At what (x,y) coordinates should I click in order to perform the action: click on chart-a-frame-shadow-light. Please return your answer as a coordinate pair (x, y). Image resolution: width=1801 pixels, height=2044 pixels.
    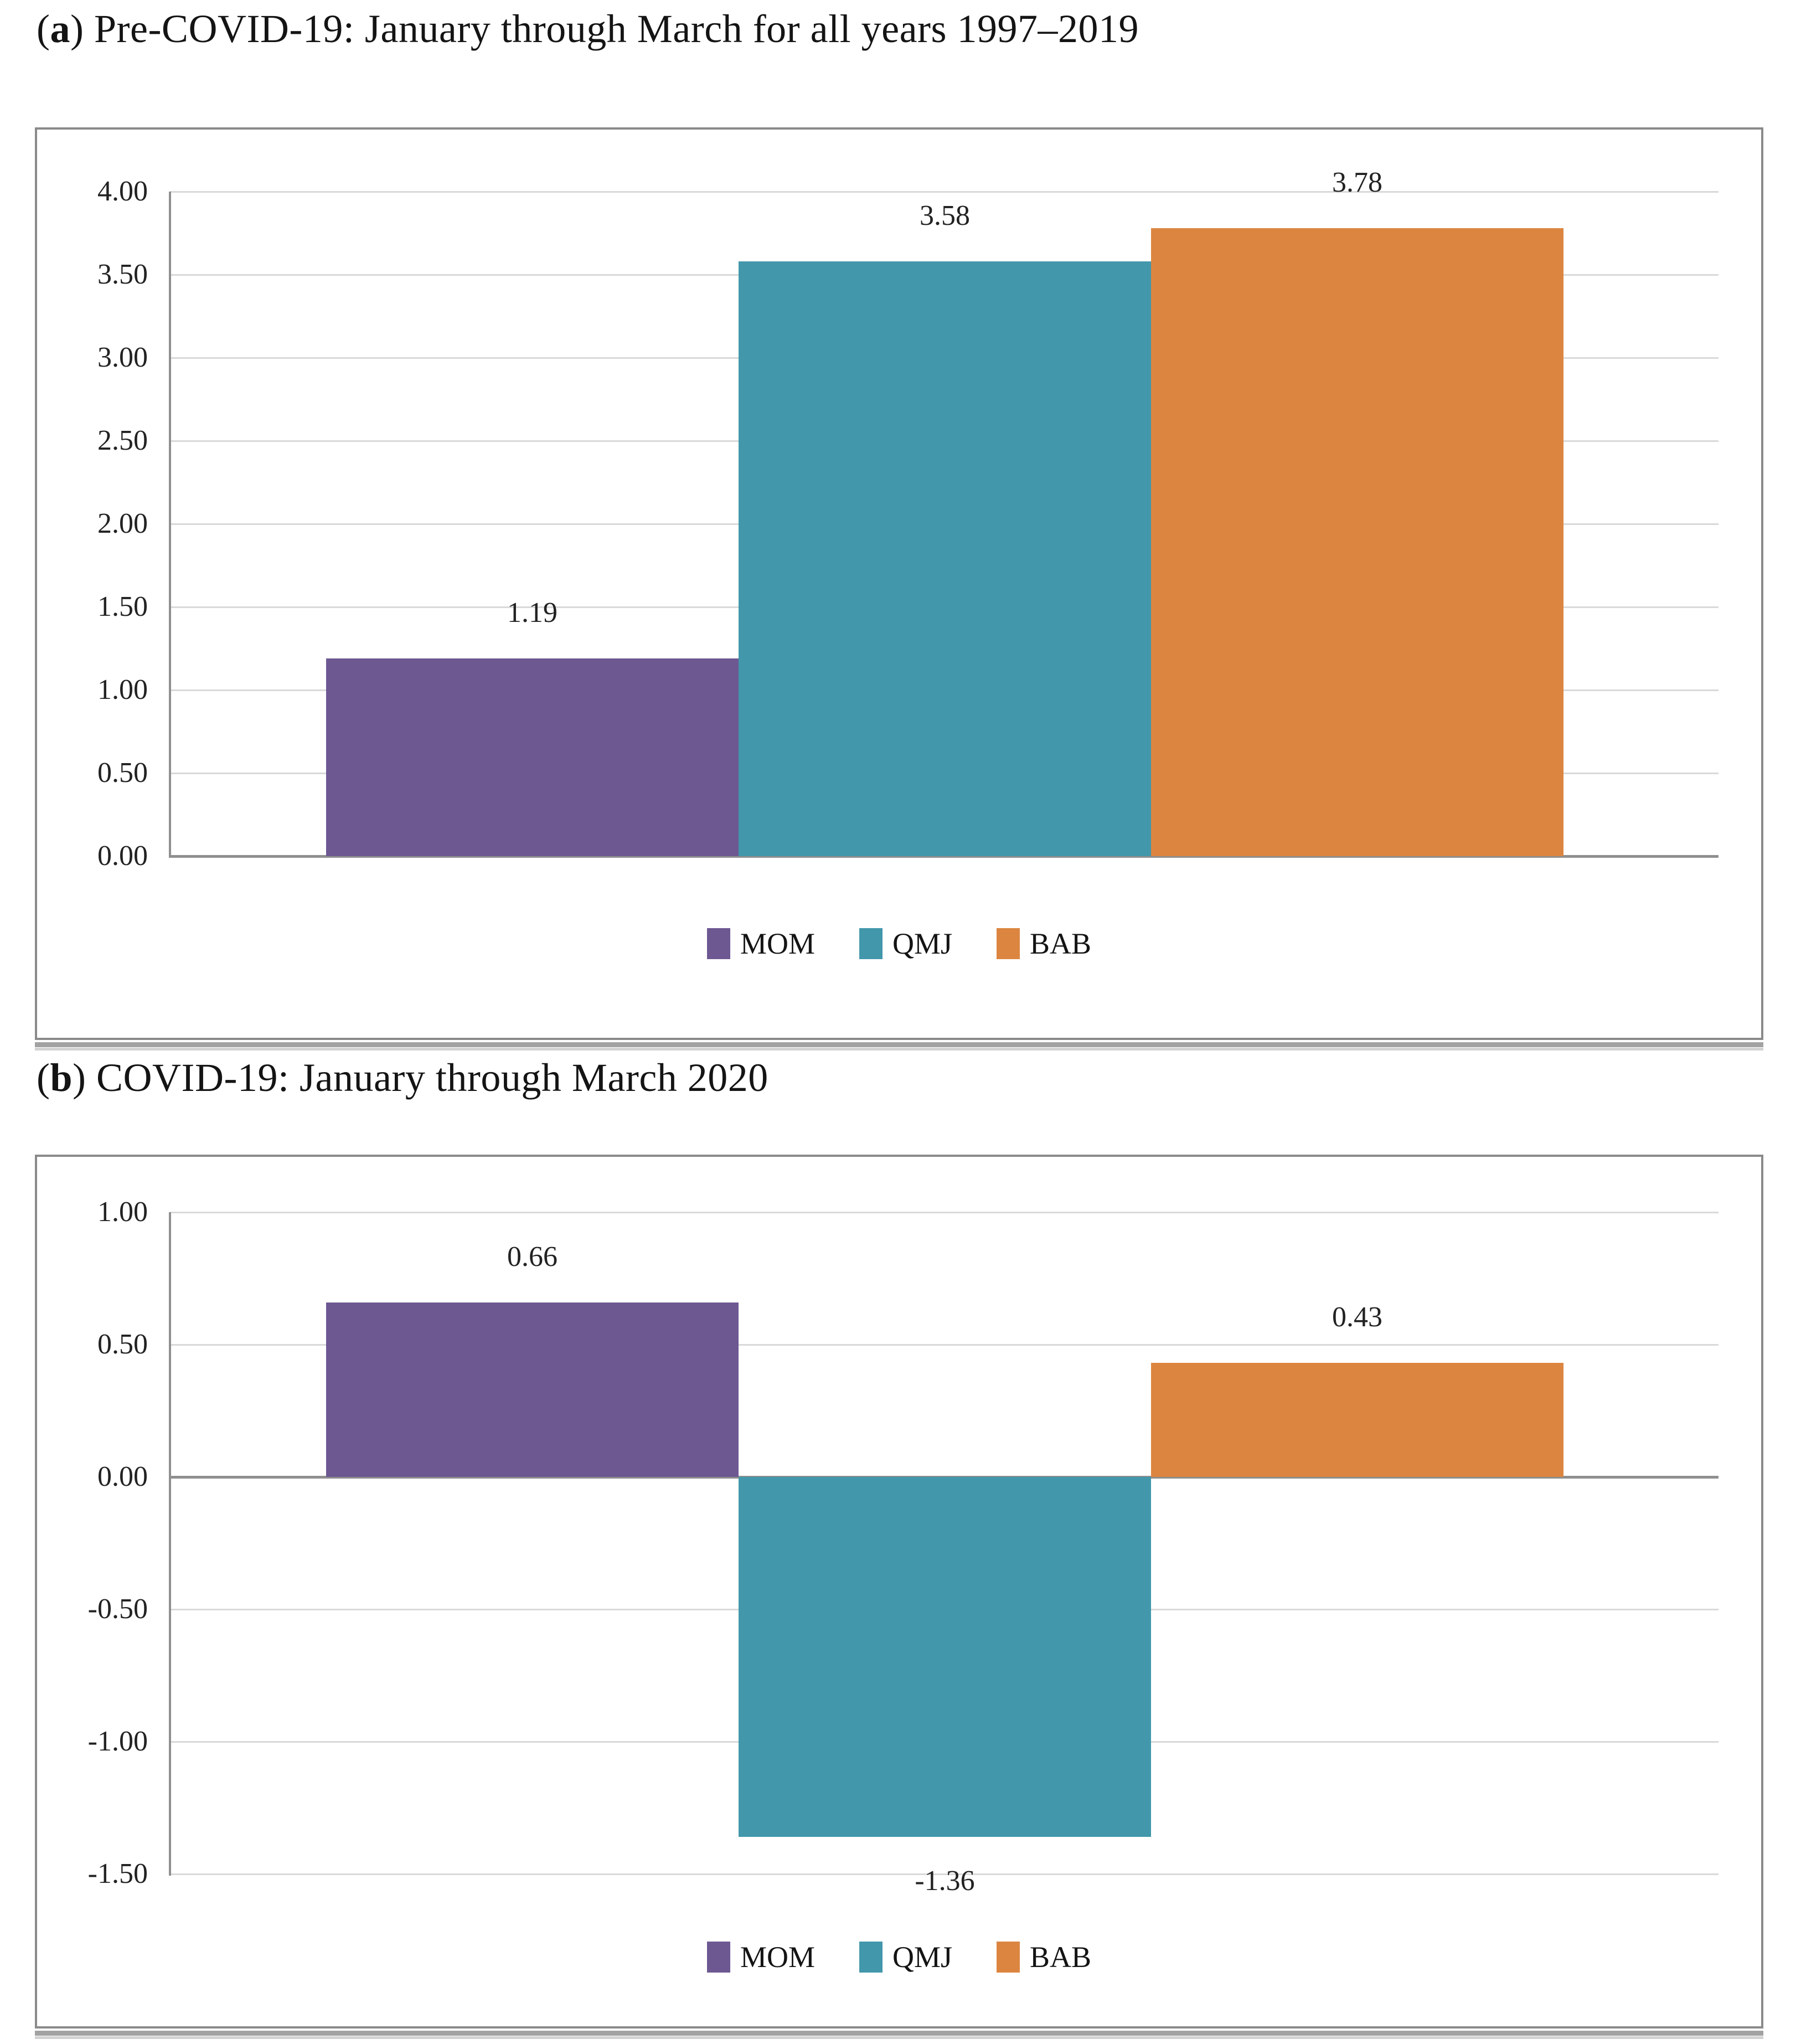
    Looking at the image, I should click on (899, 1049).